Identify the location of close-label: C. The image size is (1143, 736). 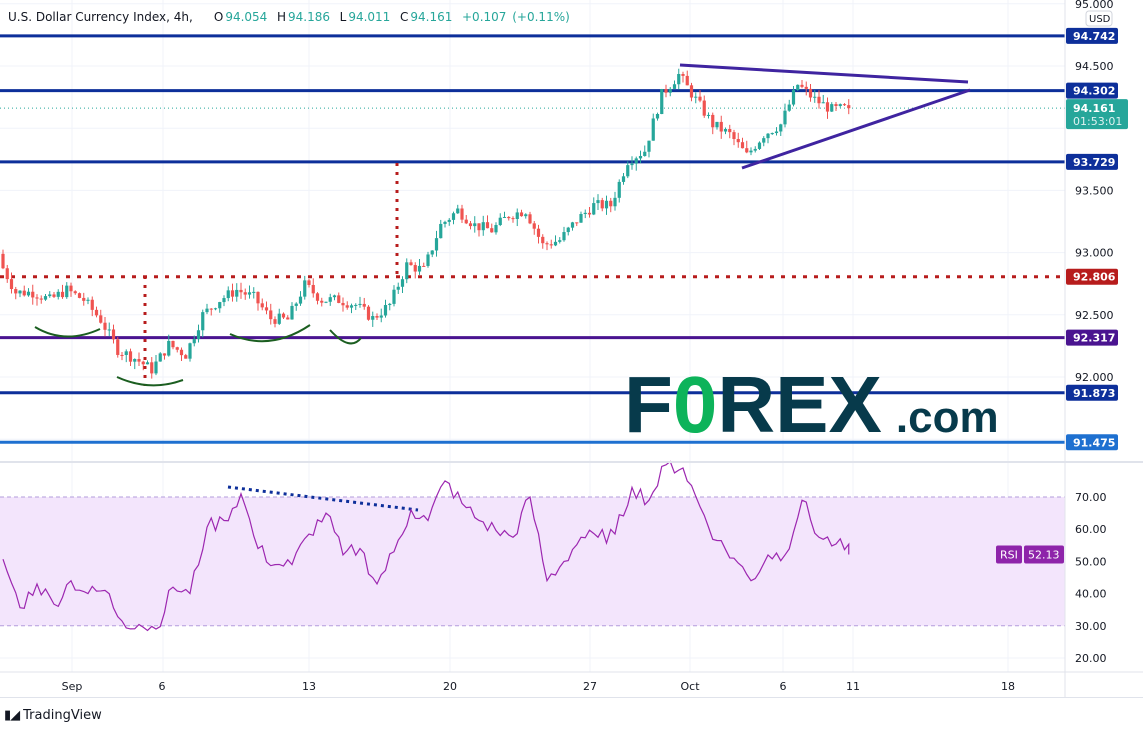
(404, 17).